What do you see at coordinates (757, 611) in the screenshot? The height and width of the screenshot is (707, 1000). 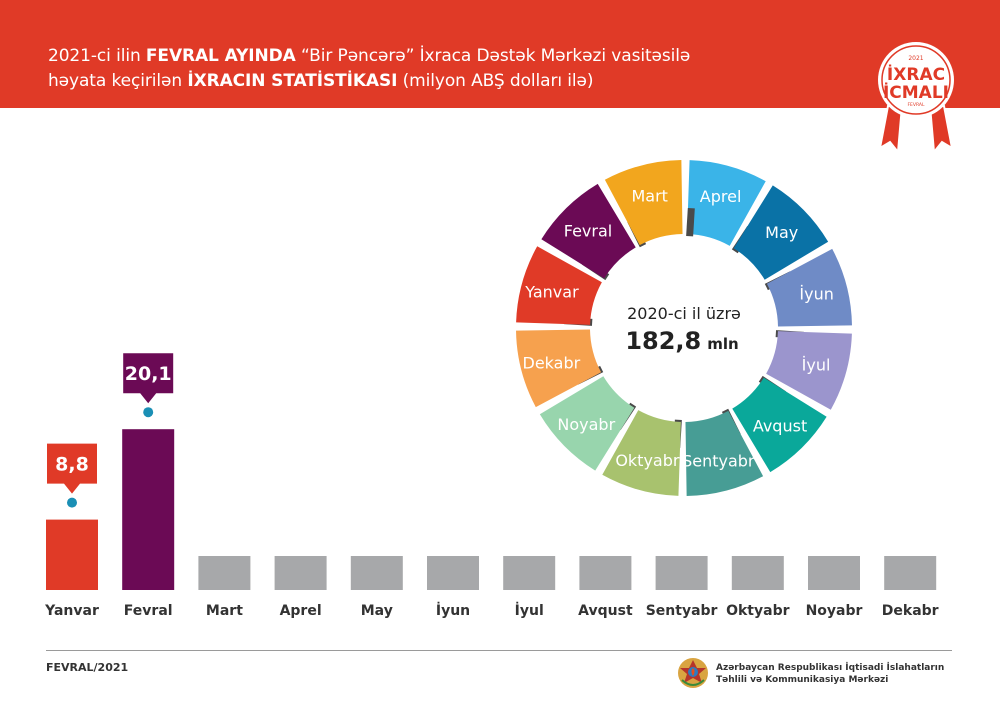 I see `x-tick-label-10: Oktyabr` at bounding box center [757, 611].